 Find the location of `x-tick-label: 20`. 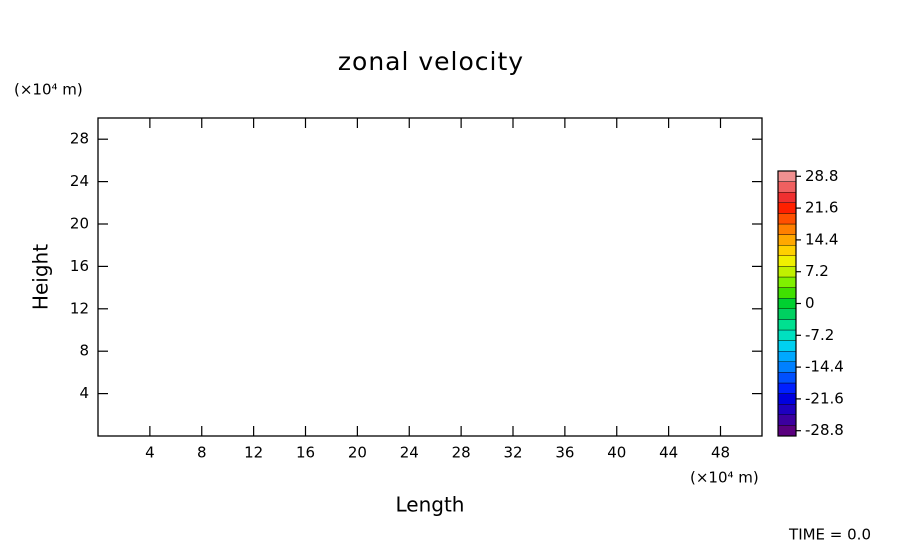

x-tick-label: 20 is located at coordinates (357, 453).